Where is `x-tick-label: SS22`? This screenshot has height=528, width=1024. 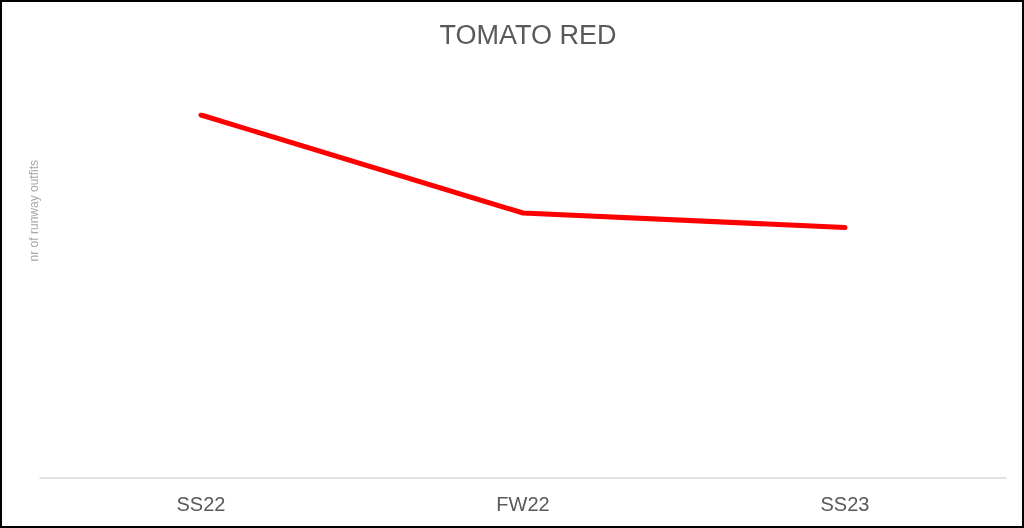
x-tick-label: SS22 is located at coordinates (201, 504).